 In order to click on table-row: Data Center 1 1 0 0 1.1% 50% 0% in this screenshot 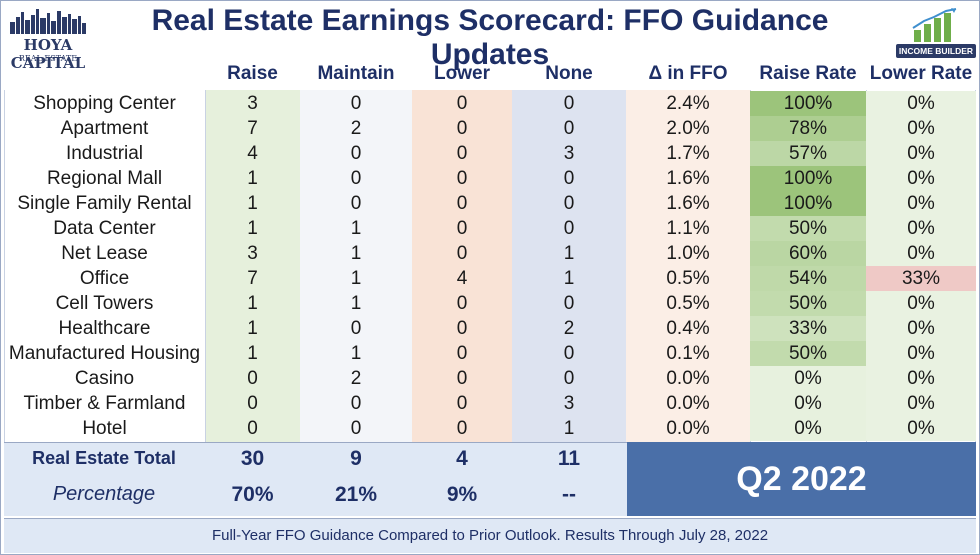, I will do `click(488, 228)`.